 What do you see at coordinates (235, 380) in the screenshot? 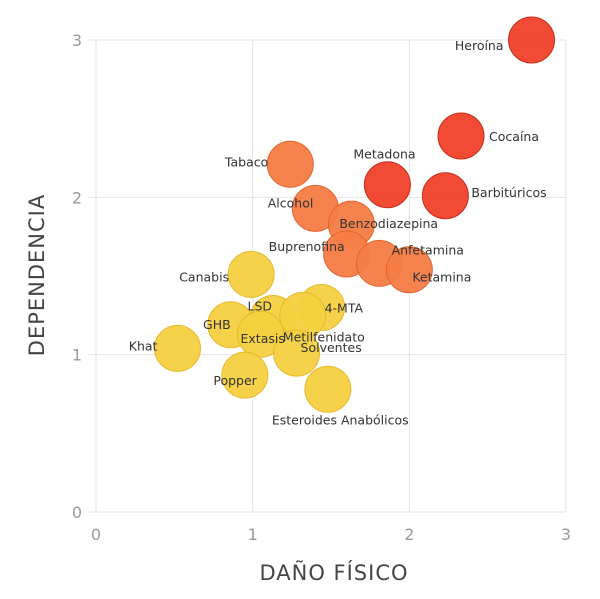
I see `bubble-label: Popper` at bounding box center [235, 380].